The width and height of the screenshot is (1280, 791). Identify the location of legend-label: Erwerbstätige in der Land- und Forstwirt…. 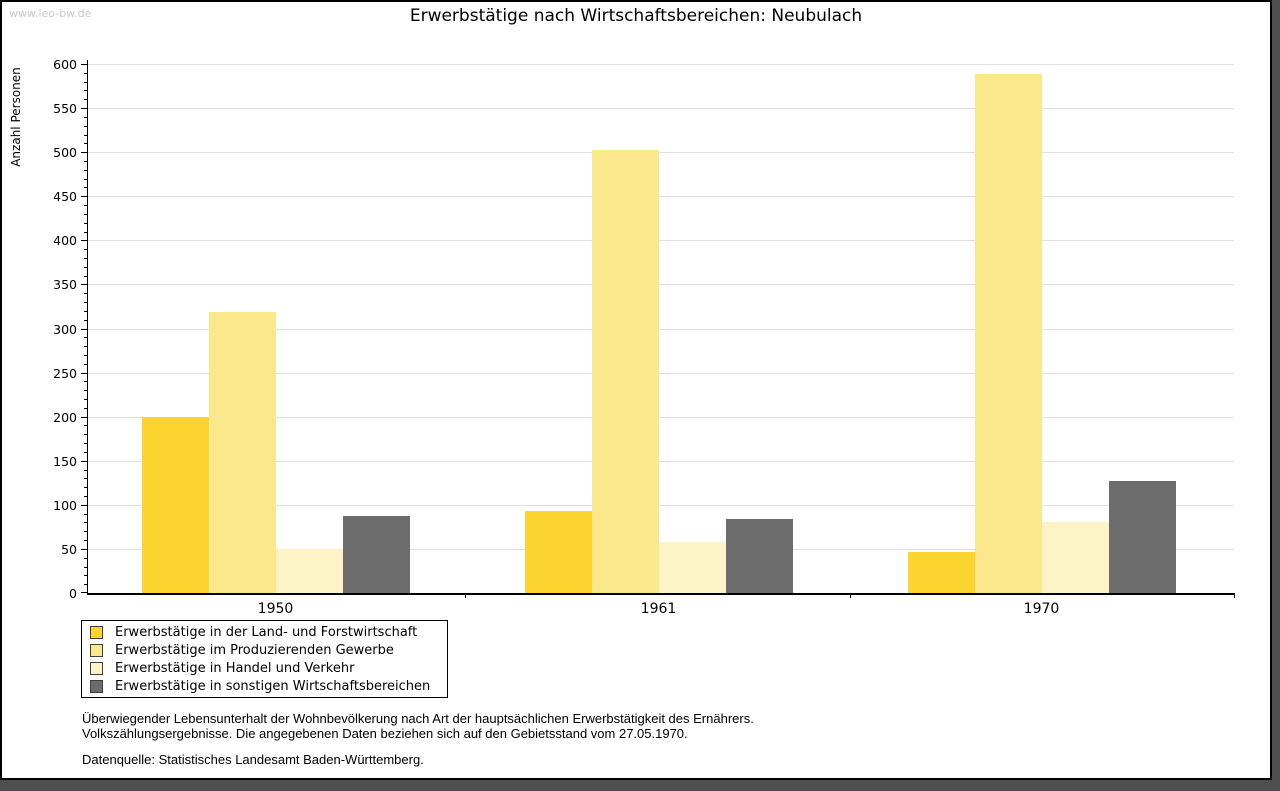
(266, 632).